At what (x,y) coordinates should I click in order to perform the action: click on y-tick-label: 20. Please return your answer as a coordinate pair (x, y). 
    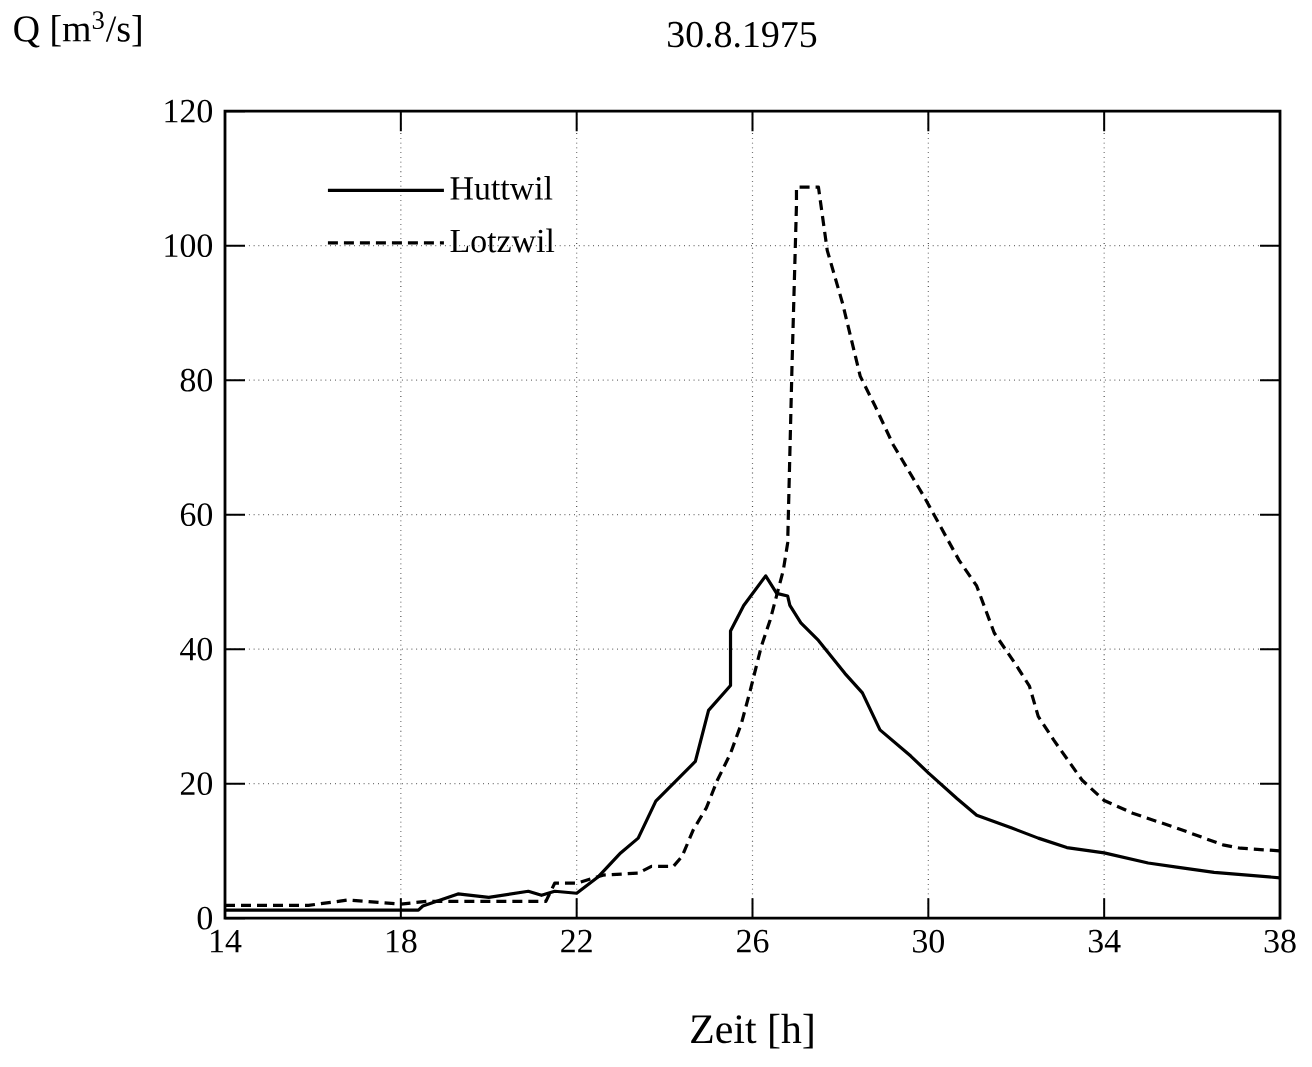
    Looking at the image, I should click on (196, 784).